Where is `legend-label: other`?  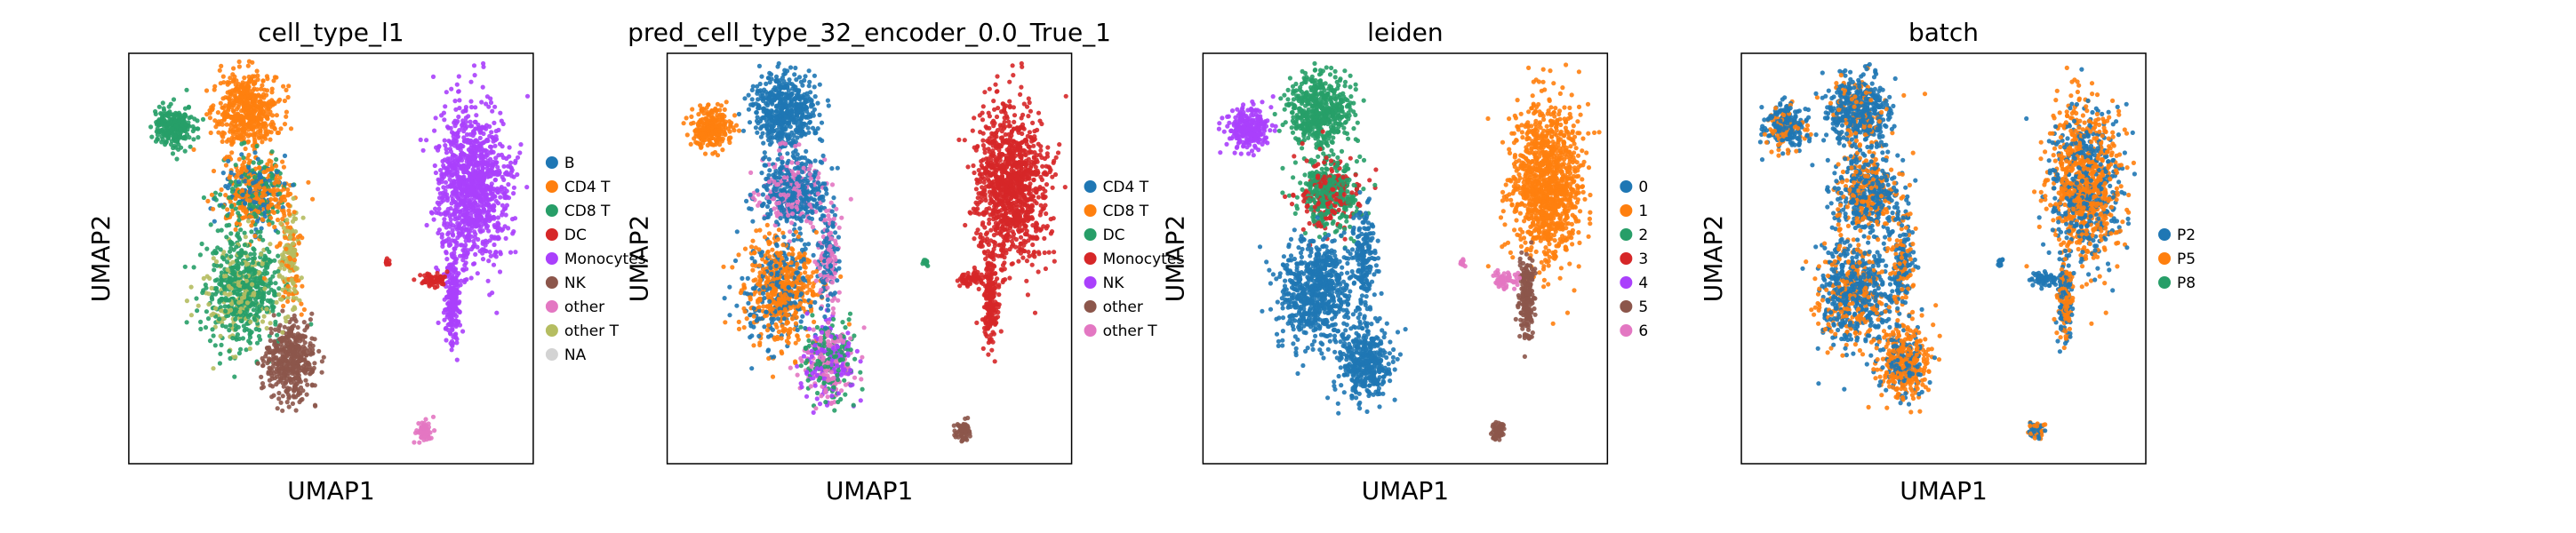 legend-label: other is located at coordinates (584, 307).